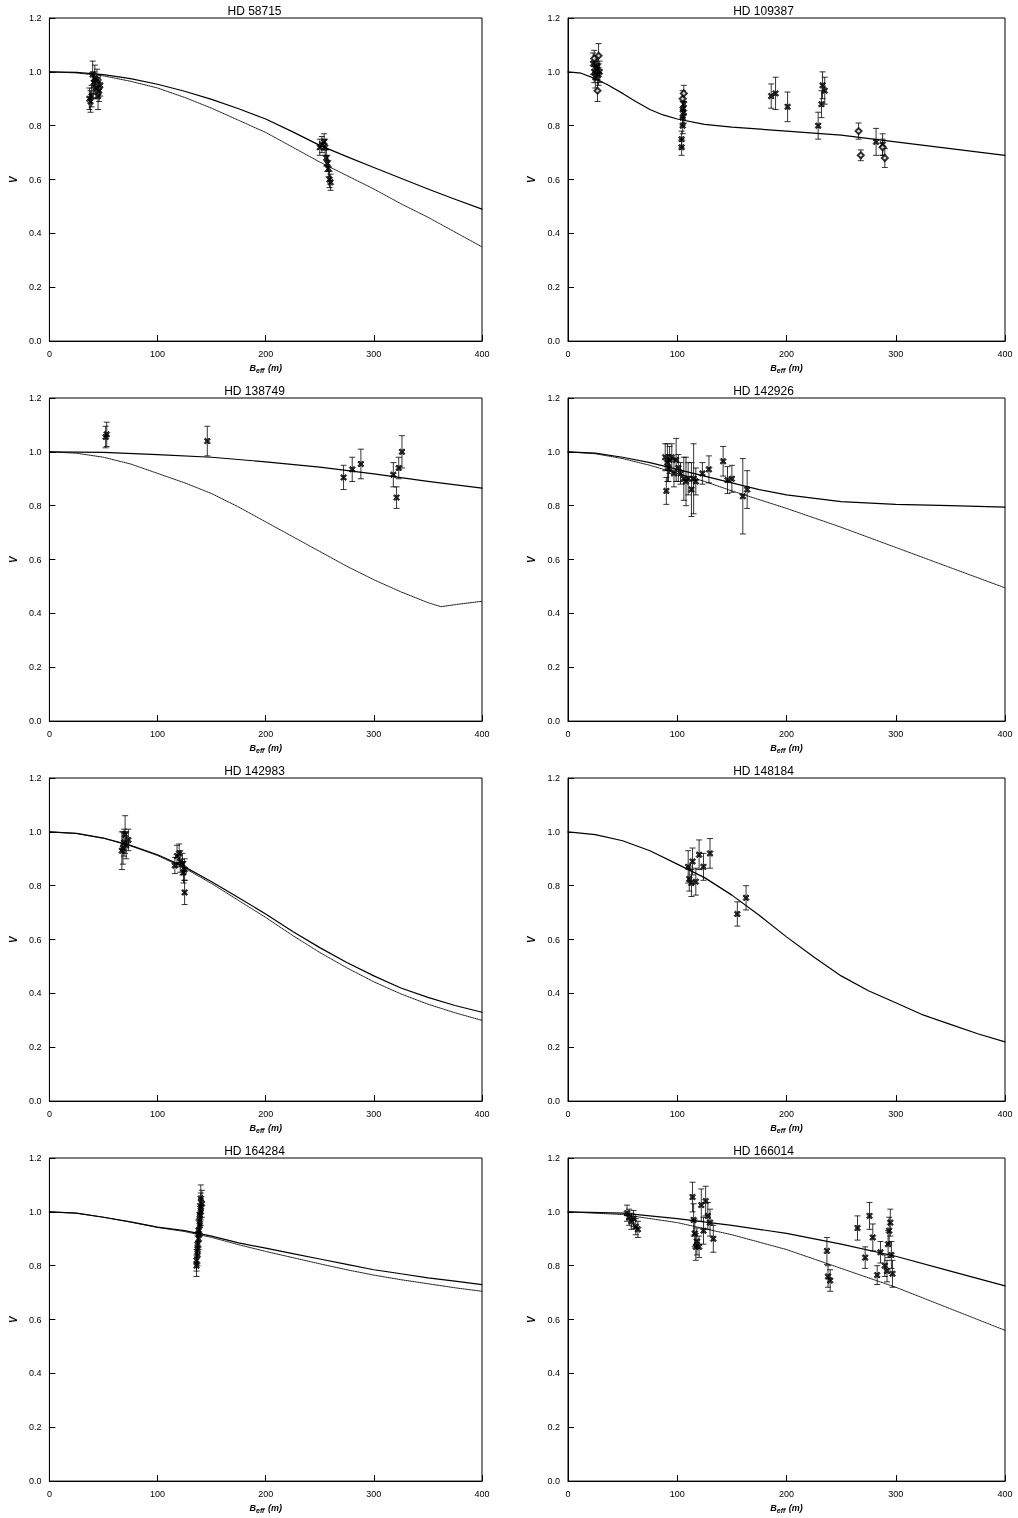 This screenshot has height=1518, width=1018. Describe the element at coordinates (764, 771) in the screenshot. I see `chart-title: HD 148184` at that location.